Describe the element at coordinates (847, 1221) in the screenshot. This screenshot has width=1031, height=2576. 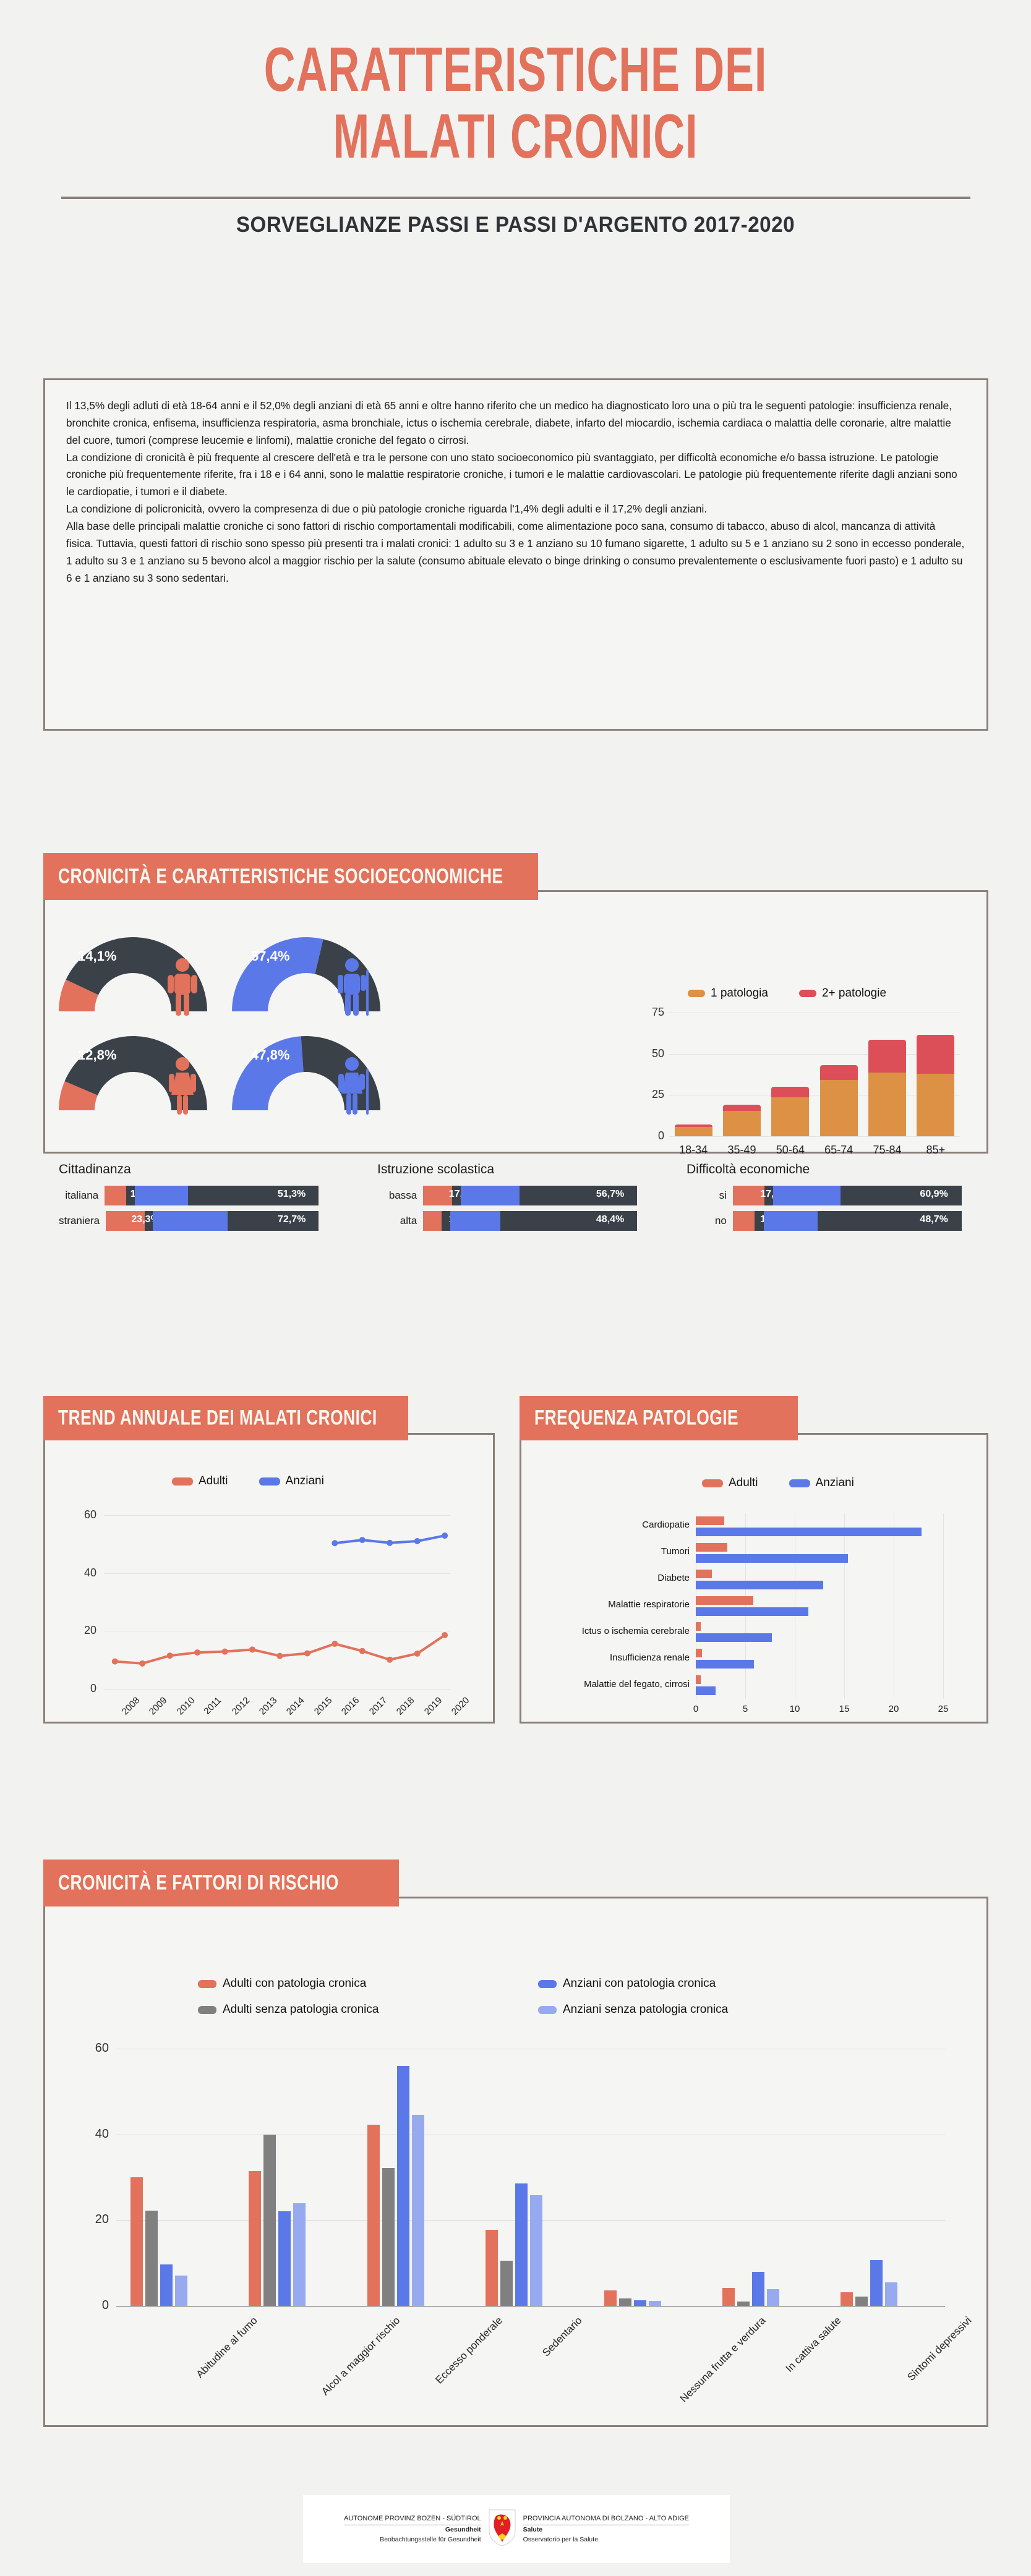
I see `socio-track: 12,1% 48,7%` at that location.